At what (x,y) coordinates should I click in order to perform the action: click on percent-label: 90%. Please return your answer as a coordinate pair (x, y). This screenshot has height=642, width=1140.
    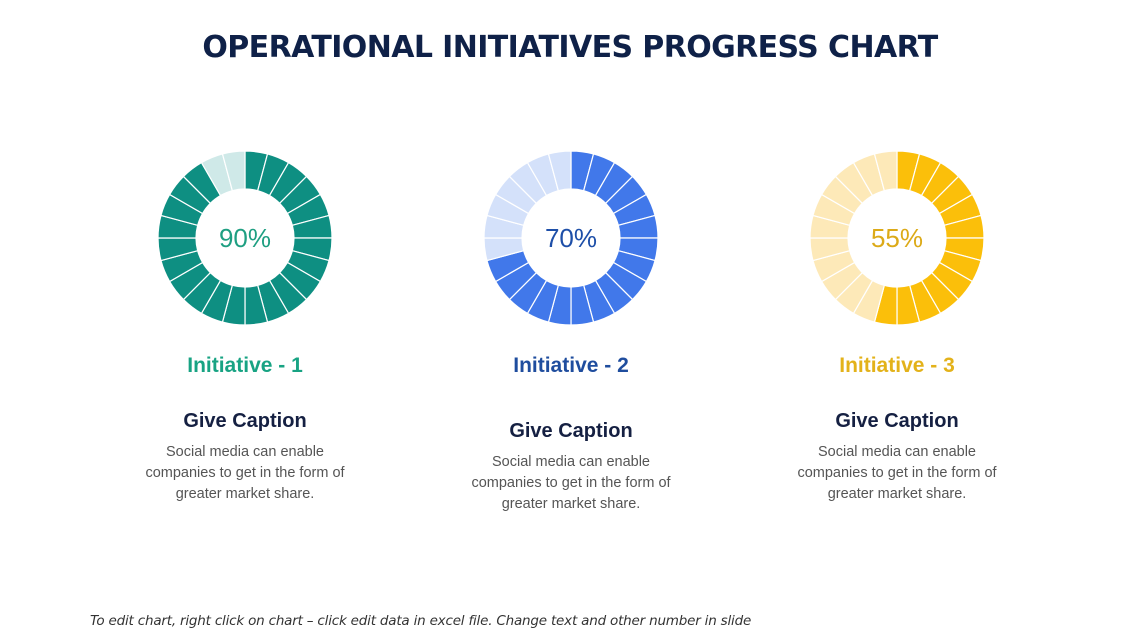
    Looking at the image, I should click on (245, 238).